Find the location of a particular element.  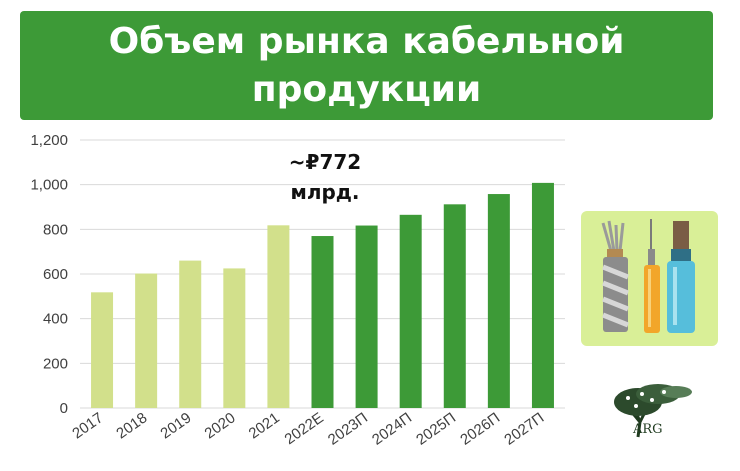

arg-logo-tree-icon is located at coordinates (653, 411).